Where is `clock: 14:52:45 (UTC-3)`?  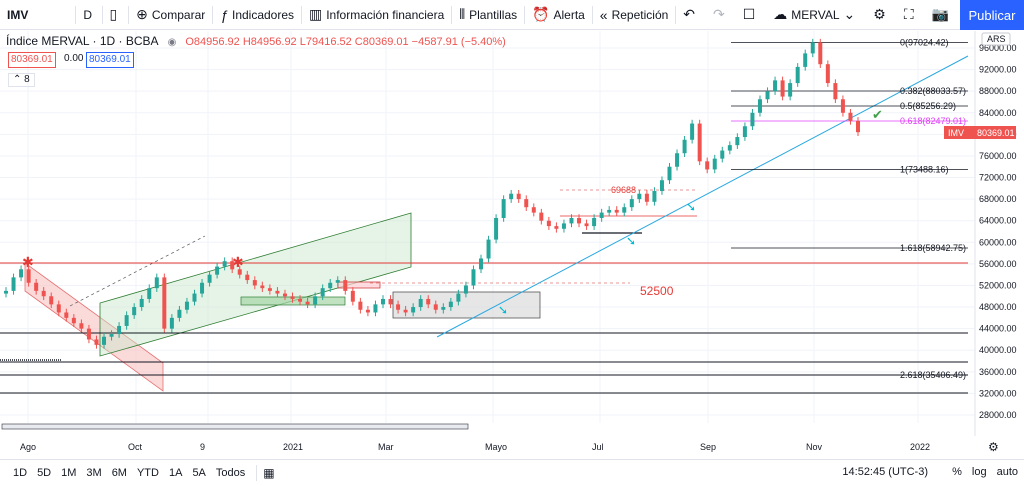
clock: 14:52:45 (UTC-3) is located at coordinates (885, 472).